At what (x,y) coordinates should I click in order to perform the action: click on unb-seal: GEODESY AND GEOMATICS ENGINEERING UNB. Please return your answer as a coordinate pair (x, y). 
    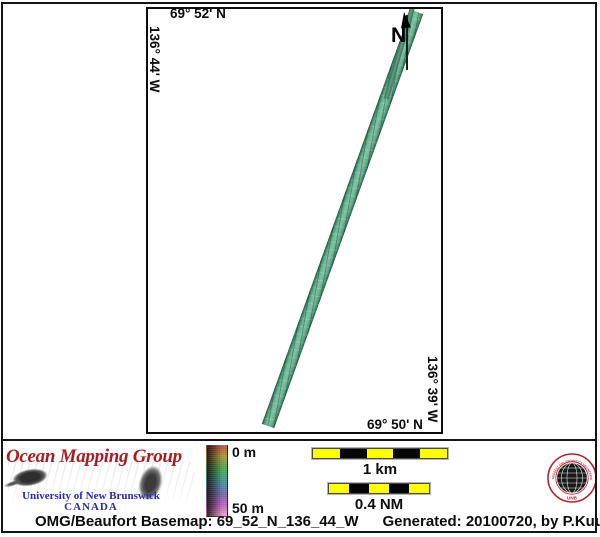
    Looking at the image, I should click on (571, 477).